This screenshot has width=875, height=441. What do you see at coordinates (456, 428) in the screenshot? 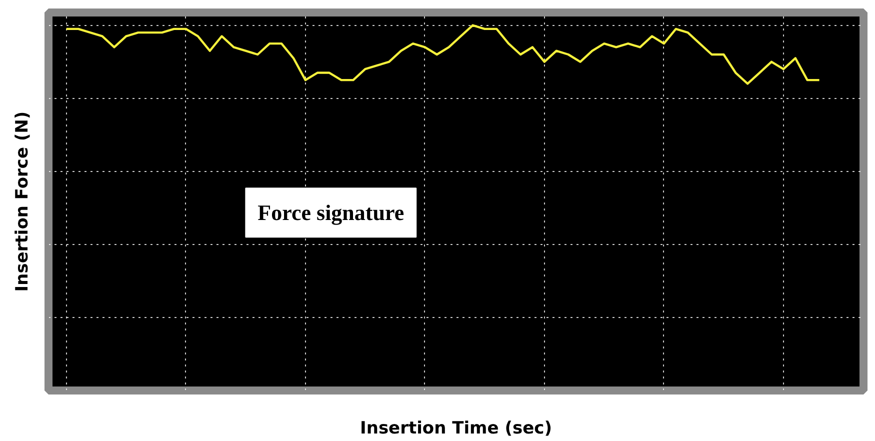
I see `x-axis-title: Insertion Time (sec)` at bounding box center [456, 428].